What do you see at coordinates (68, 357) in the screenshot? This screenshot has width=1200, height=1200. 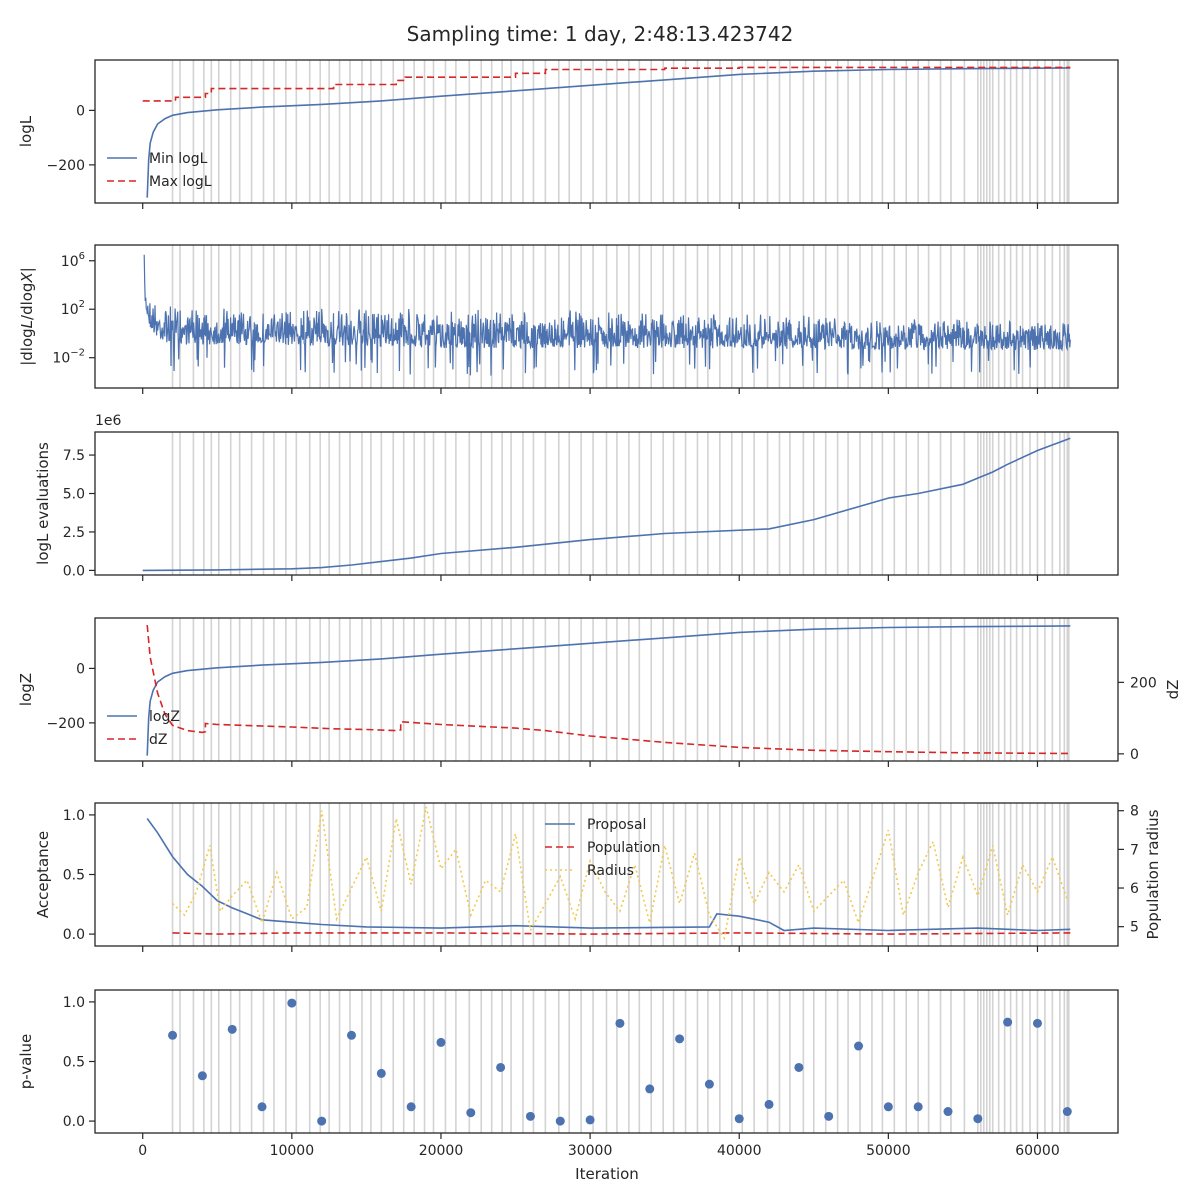 I see `y-tick-label: 10⁻²` at bounding box center [68, 357].